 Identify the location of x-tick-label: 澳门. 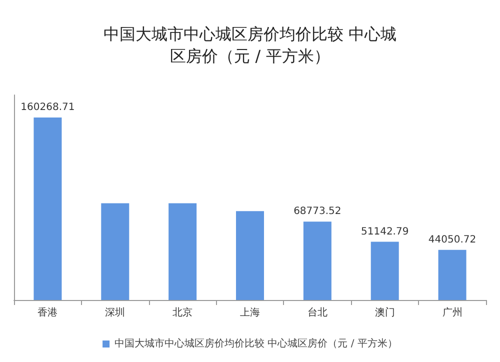
(384, 312).